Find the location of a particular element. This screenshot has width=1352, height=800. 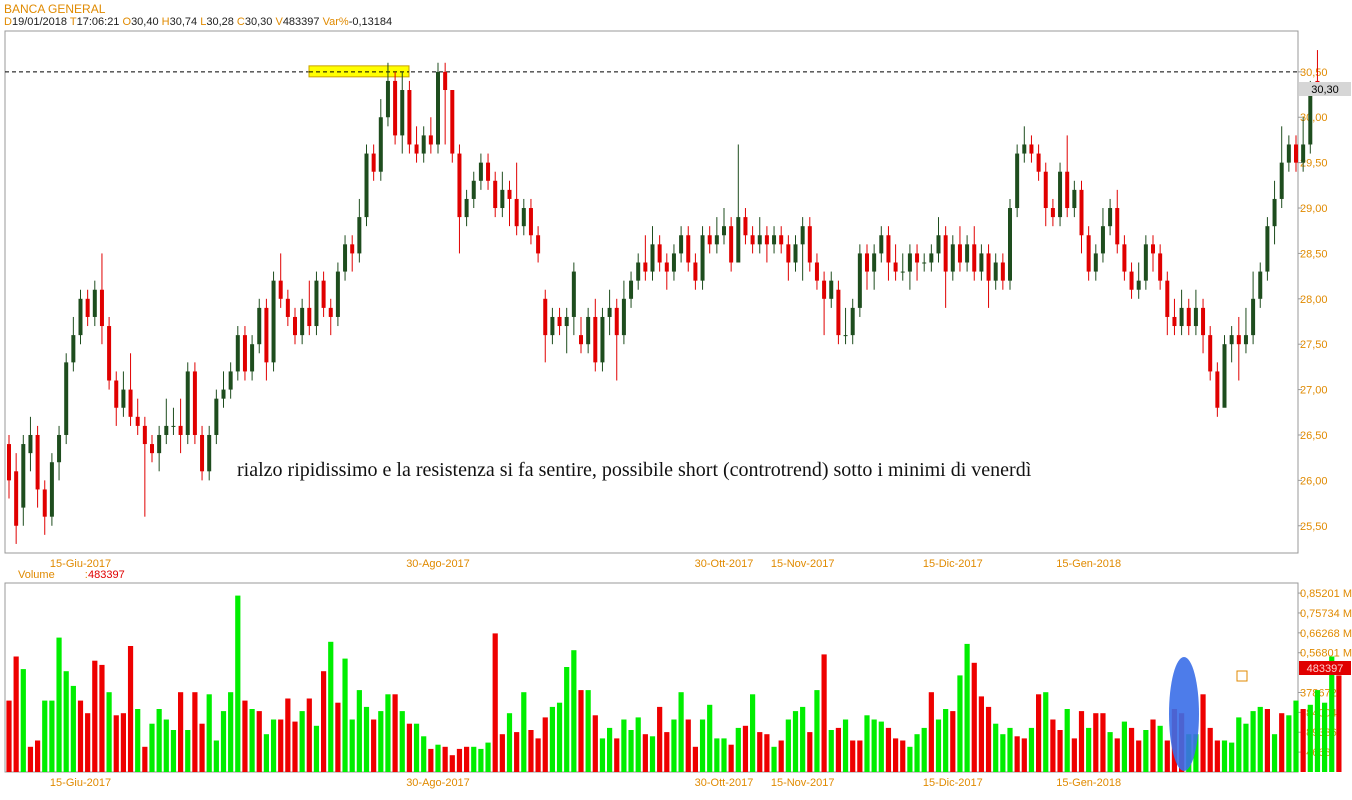

var-value: -0,13184 is located at coordinates (370, 22).